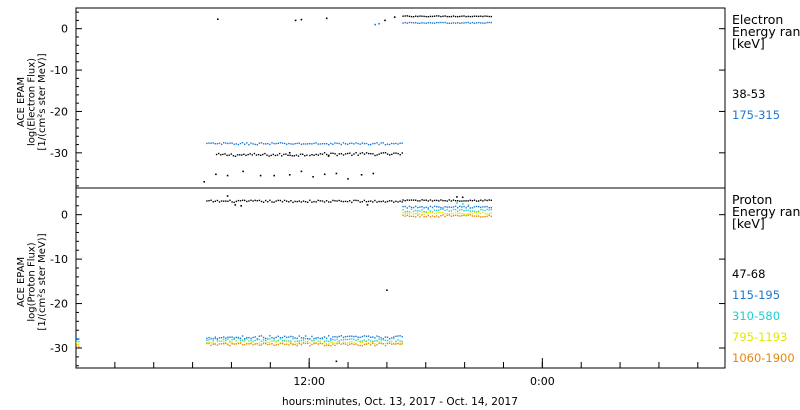 The image size is (800, 410). Describe the element at coordinates (32, 281) in the screenshot. I see `y-axis-label-line: log(Proton Flux)` at that location.